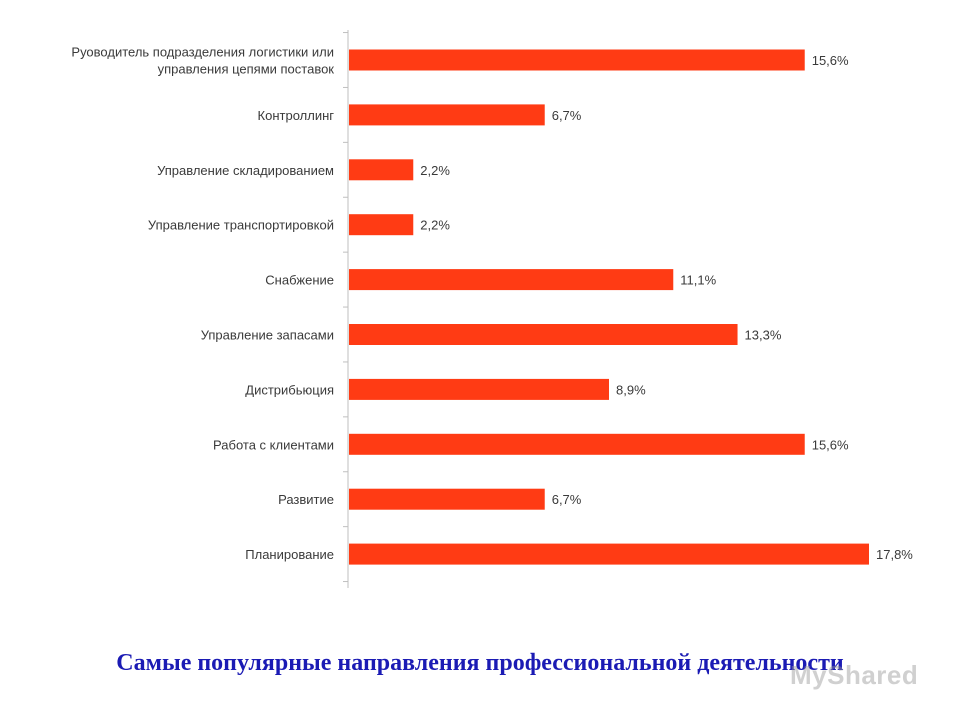 This screenshot has height=720, width=960. Describe the element at coordinates (306, 499) in the screenshot. I see `category-label: Развитие` at that location.